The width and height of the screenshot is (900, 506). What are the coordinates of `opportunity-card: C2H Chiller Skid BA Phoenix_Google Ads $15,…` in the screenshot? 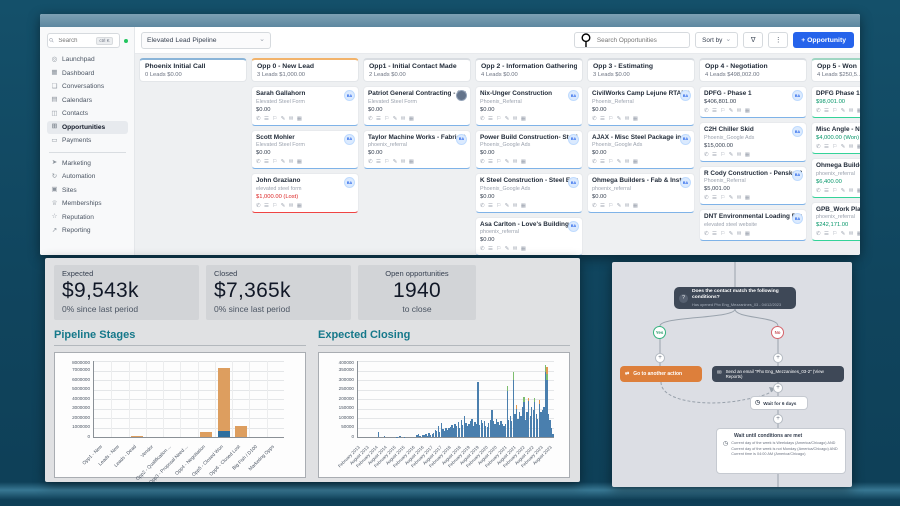 It's located at (753, 142).